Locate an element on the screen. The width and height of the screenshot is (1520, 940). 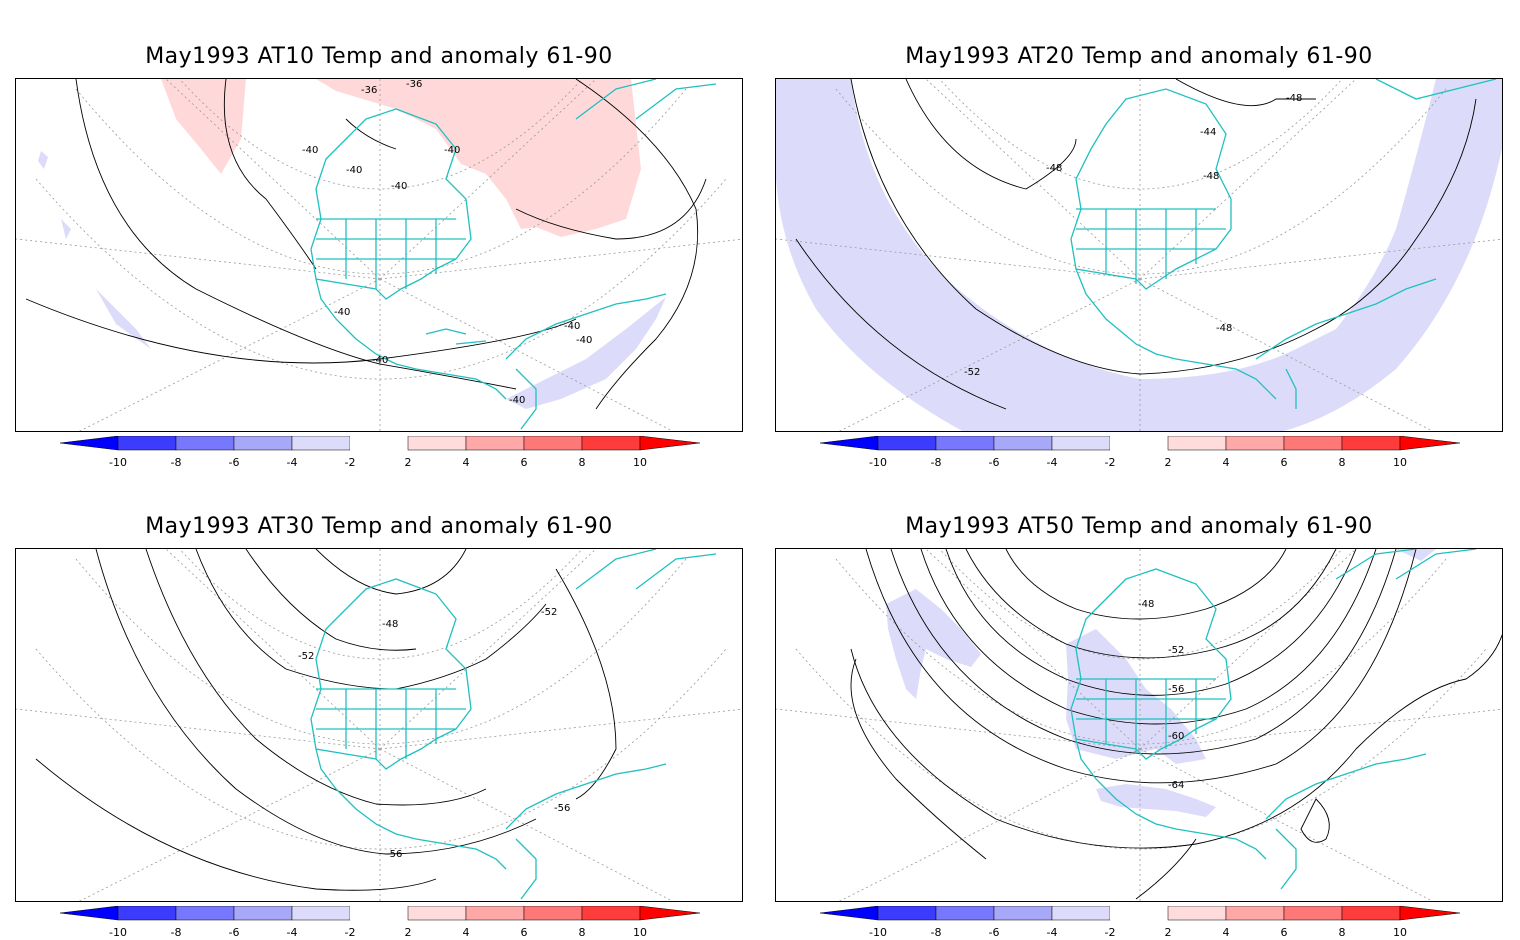
contour-labels: -48 -44 -48 -48 -48 -52 is located at coordinates (1133, 235).